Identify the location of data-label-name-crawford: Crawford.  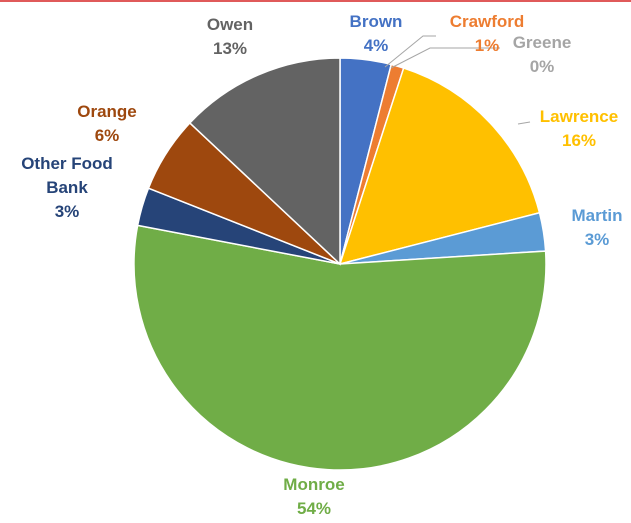
(487, 21).